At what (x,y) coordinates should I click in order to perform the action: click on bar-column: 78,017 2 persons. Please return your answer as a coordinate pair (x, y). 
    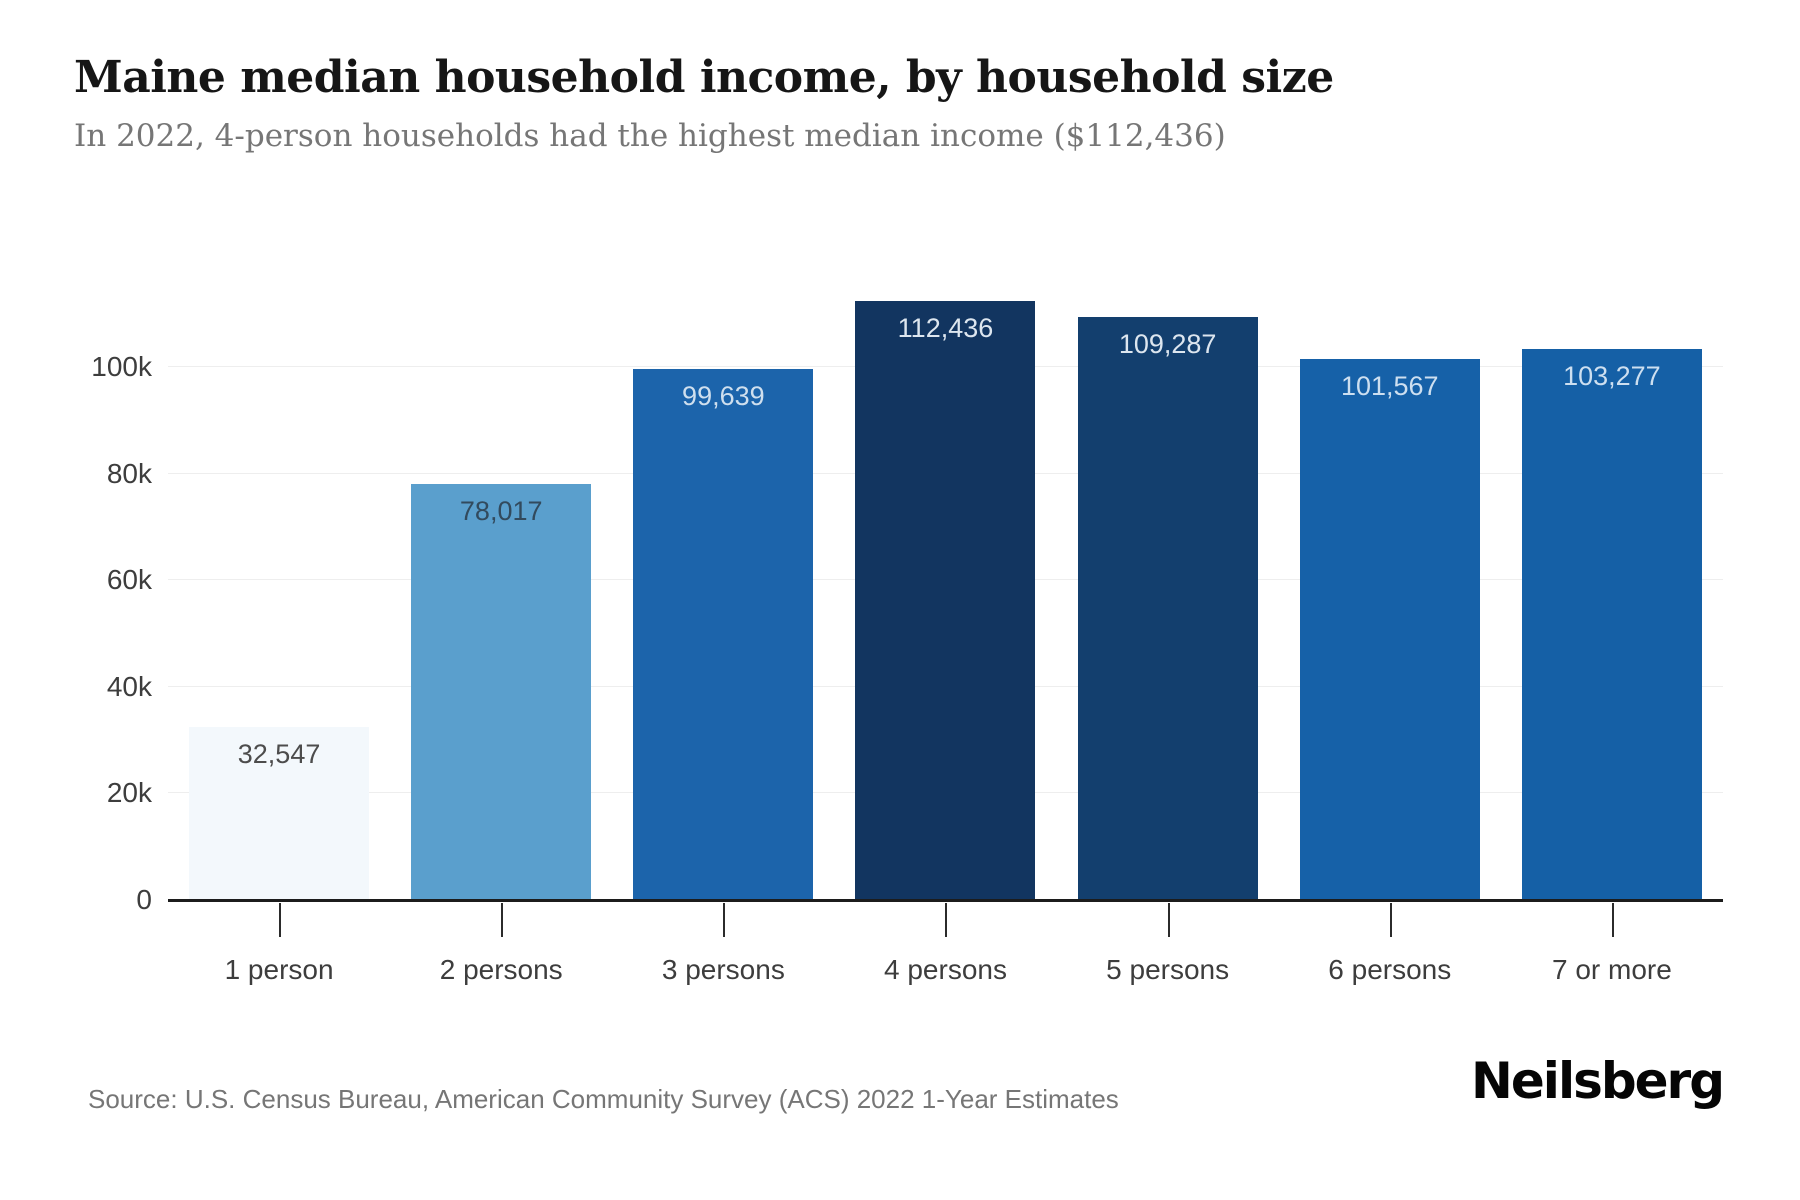
    Looking at the image, I should click on (501, 620).